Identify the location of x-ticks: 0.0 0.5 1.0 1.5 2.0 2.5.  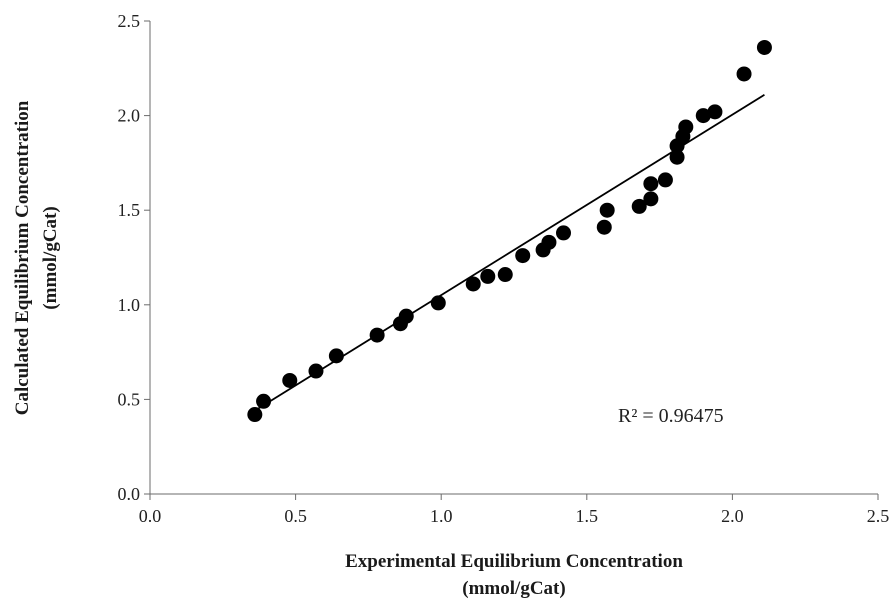
(514, 510).